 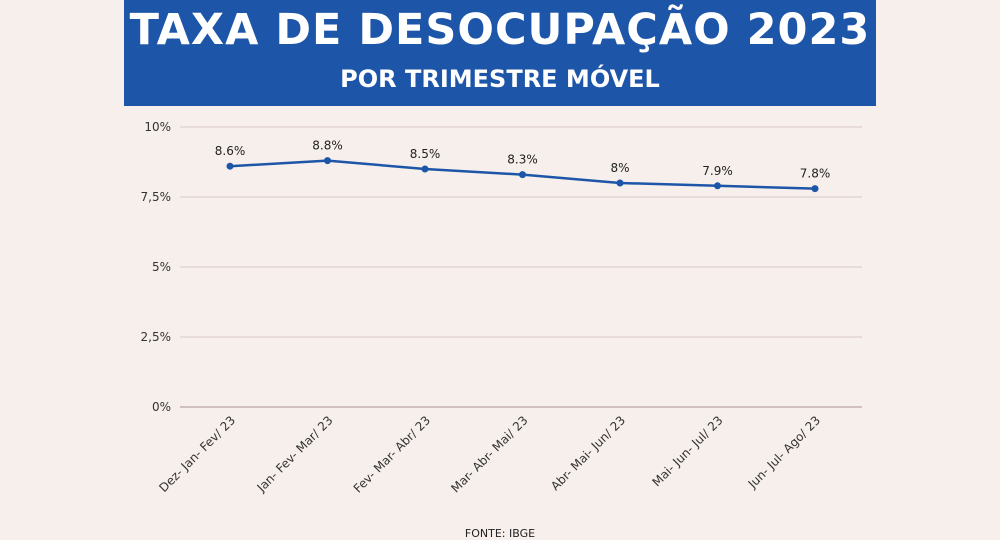 What do you see at coordinates (327, 146) in the screenshot?
I see `data-label: 8.8%` at bounding box center [327, 146].